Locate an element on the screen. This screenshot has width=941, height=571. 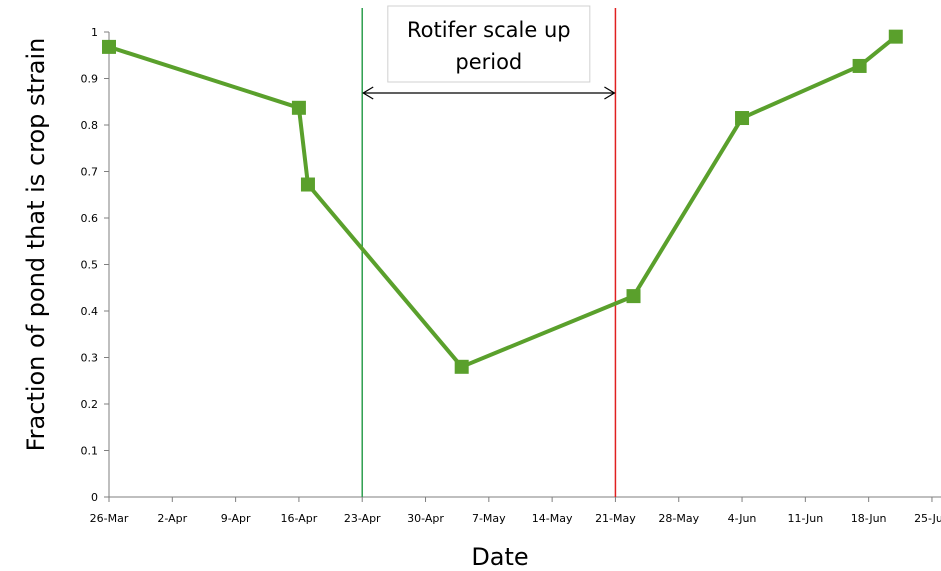
y-tick-label: 0.8 is located at coordinates (90, 125).